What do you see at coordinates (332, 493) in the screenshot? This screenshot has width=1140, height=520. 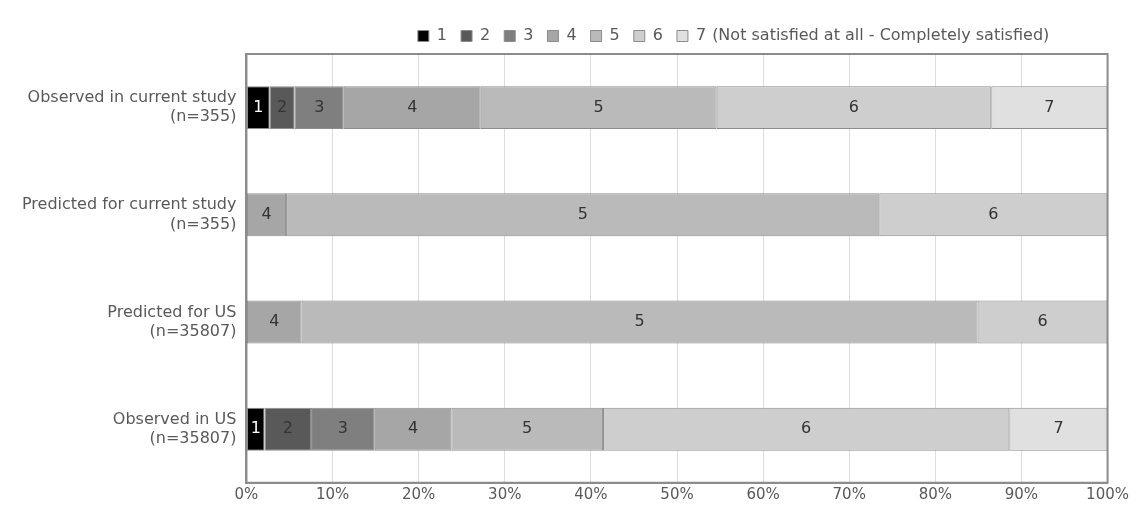 I see `x-tick-label: 10%` at bounding box center [332, 493].